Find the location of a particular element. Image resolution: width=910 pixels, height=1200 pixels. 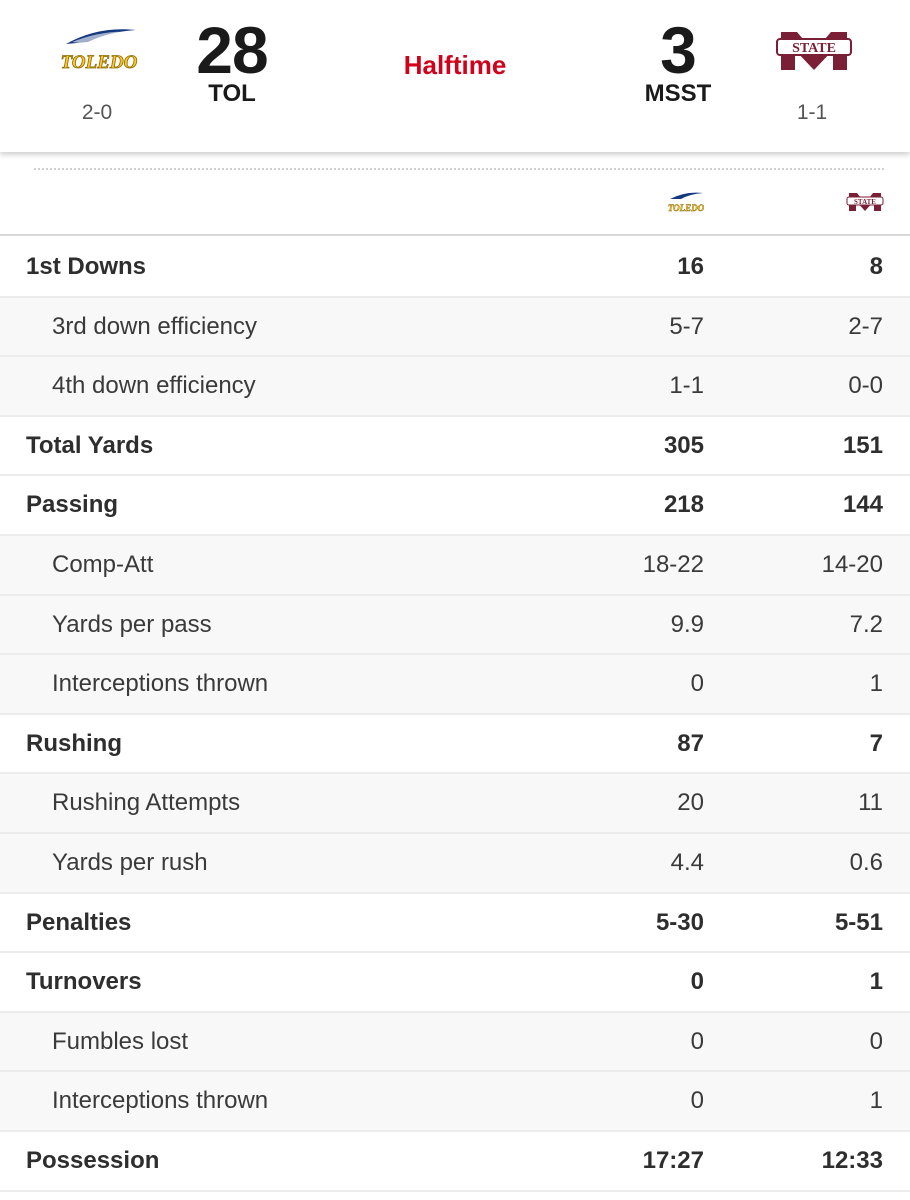

toledo-stat-value: 4.4 is located at coordinates (687, 862).